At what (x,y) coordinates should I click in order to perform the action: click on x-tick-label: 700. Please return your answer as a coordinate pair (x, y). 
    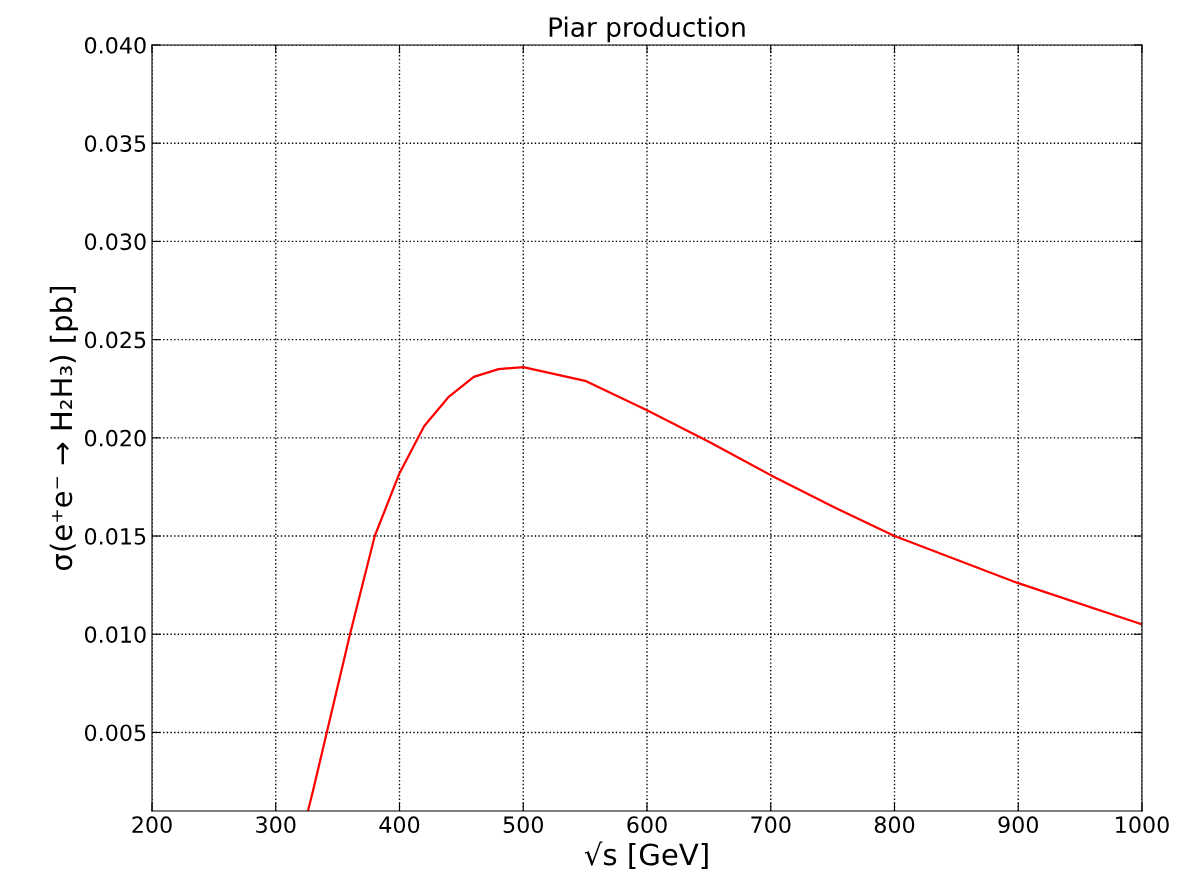
    Looking at the image, I should click on (771, 825).